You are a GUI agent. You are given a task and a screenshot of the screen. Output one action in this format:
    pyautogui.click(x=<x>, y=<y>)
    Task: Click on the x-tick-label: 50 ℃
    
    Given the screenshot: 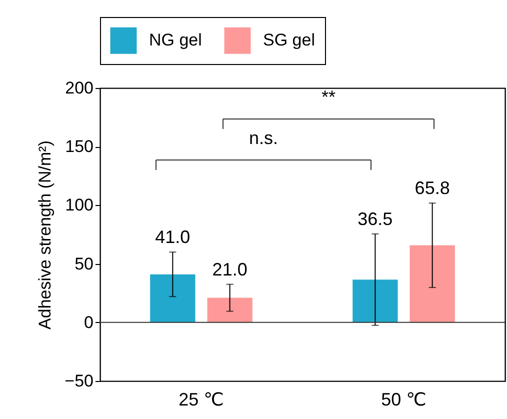 What is the action you would take?
    pyautogui.click(x=403, y=400)
    